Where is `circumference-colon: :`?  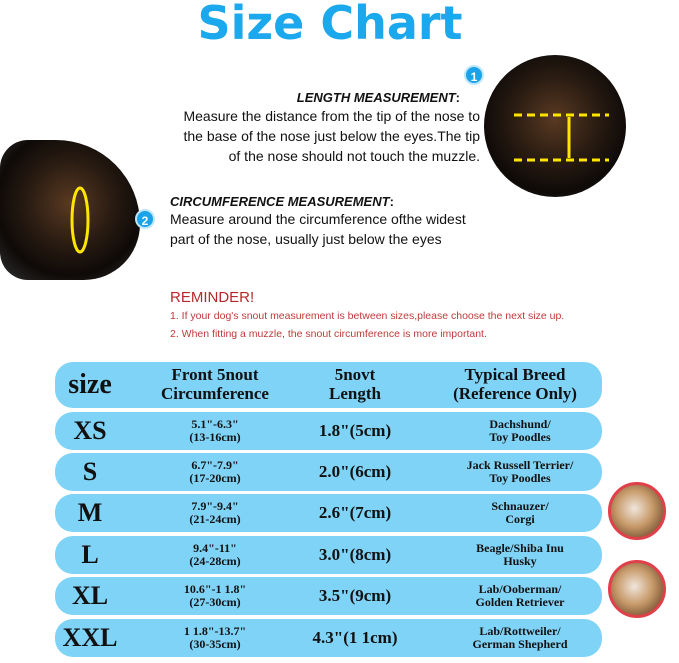 circumference-colon: : is located at coordinates (391, 201).